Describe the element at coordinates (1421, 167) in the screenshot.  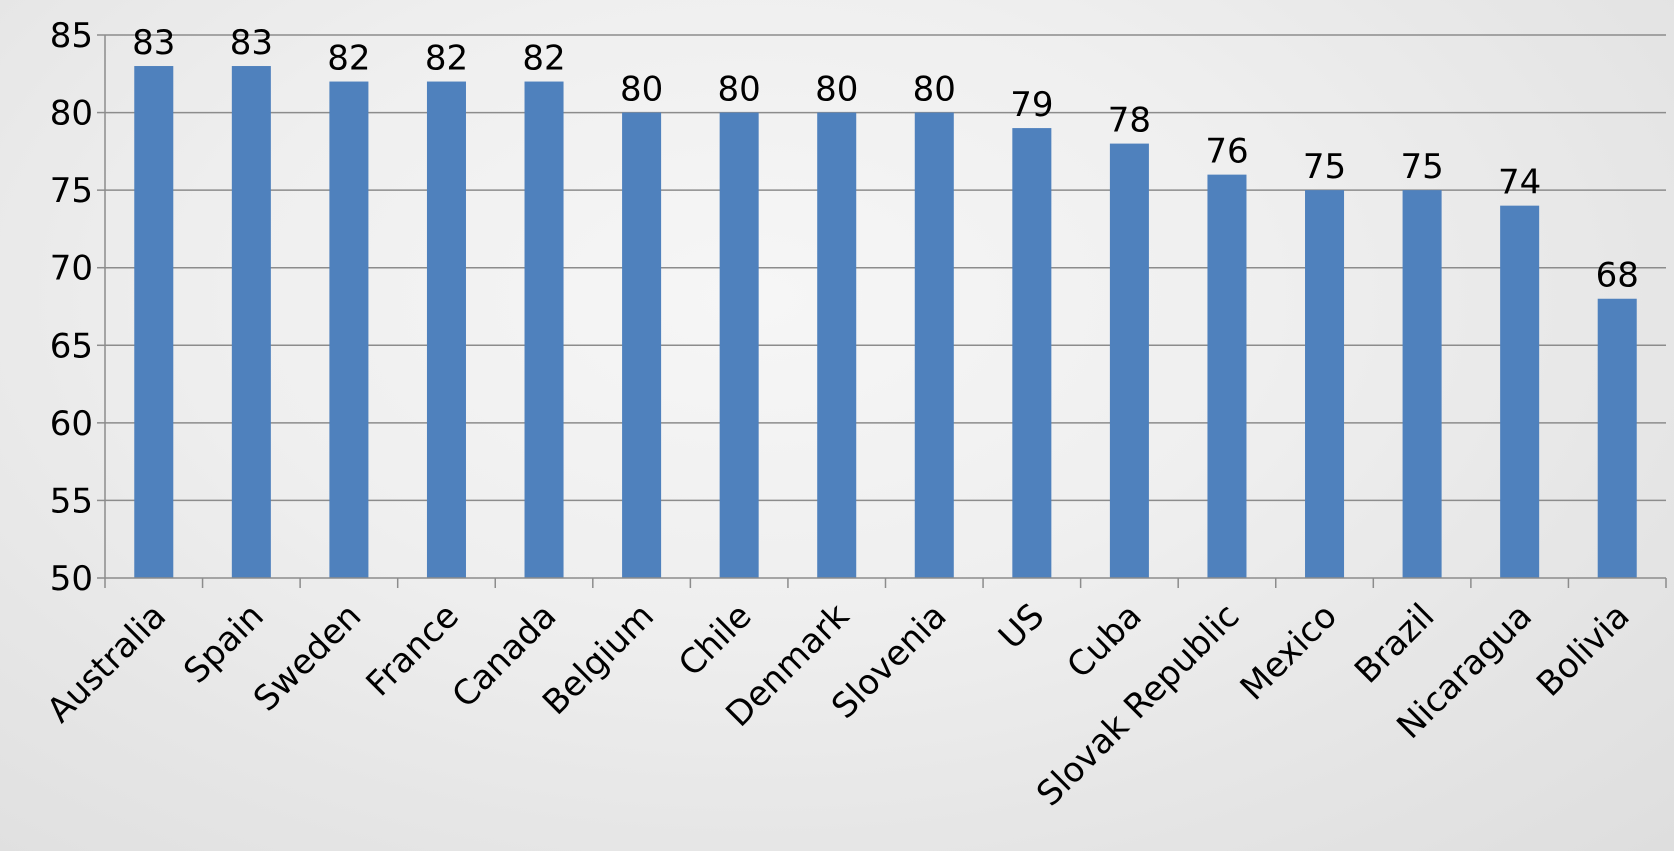
I see `data-label-brazil: 75` at that location.